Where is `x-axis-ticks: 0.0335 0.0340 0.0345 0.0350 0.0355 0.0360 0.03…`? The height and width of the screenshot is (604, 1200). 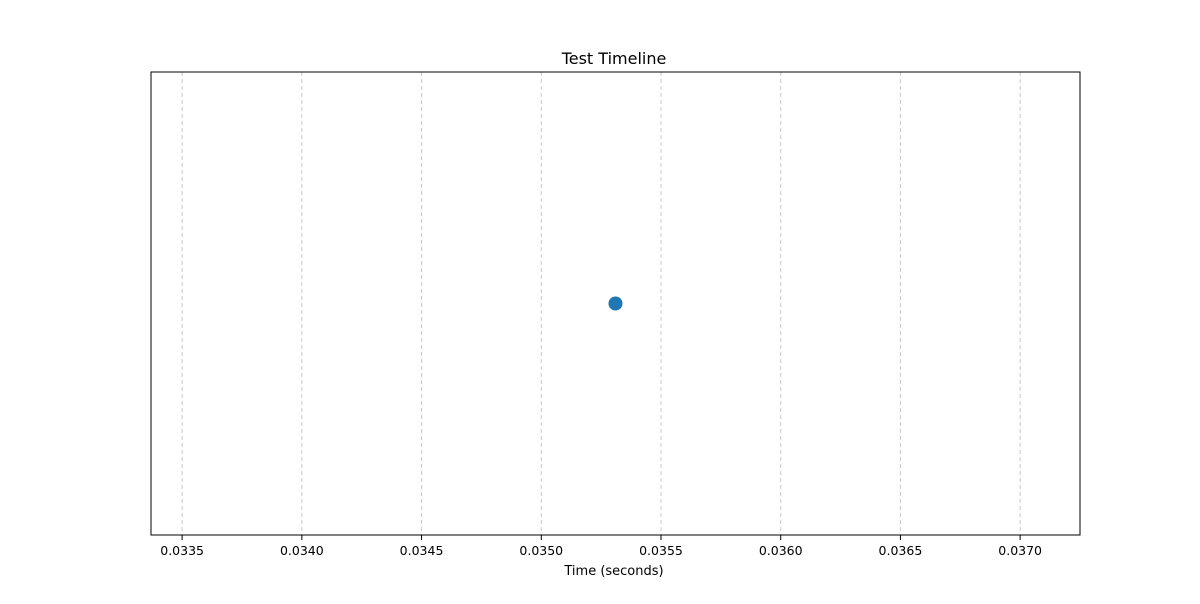
x-axis-ticks: 0.0335 0.0340 0.0345 0.0350 0.0355 0.0360 0.03… is located at coordinates (601, 546).